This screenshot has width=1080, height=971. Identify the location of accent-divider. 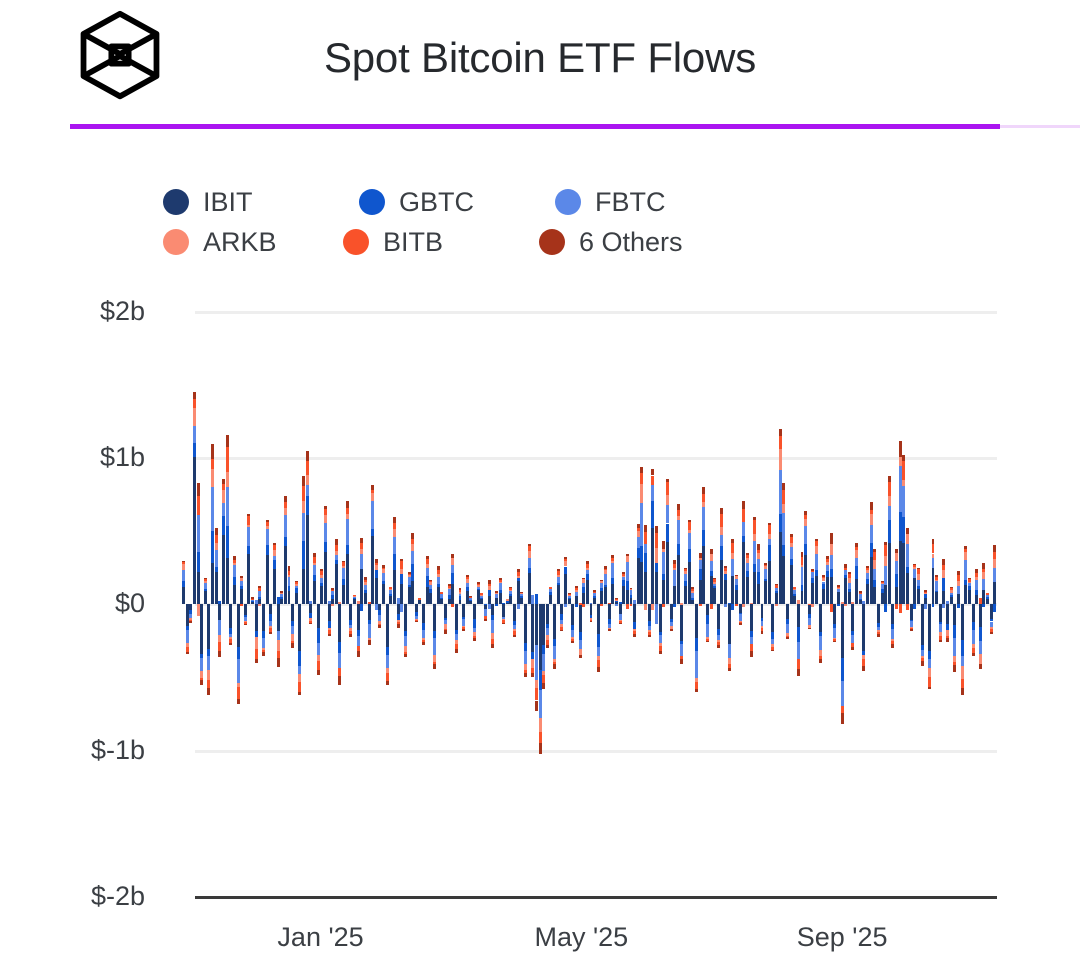
(535, 126).